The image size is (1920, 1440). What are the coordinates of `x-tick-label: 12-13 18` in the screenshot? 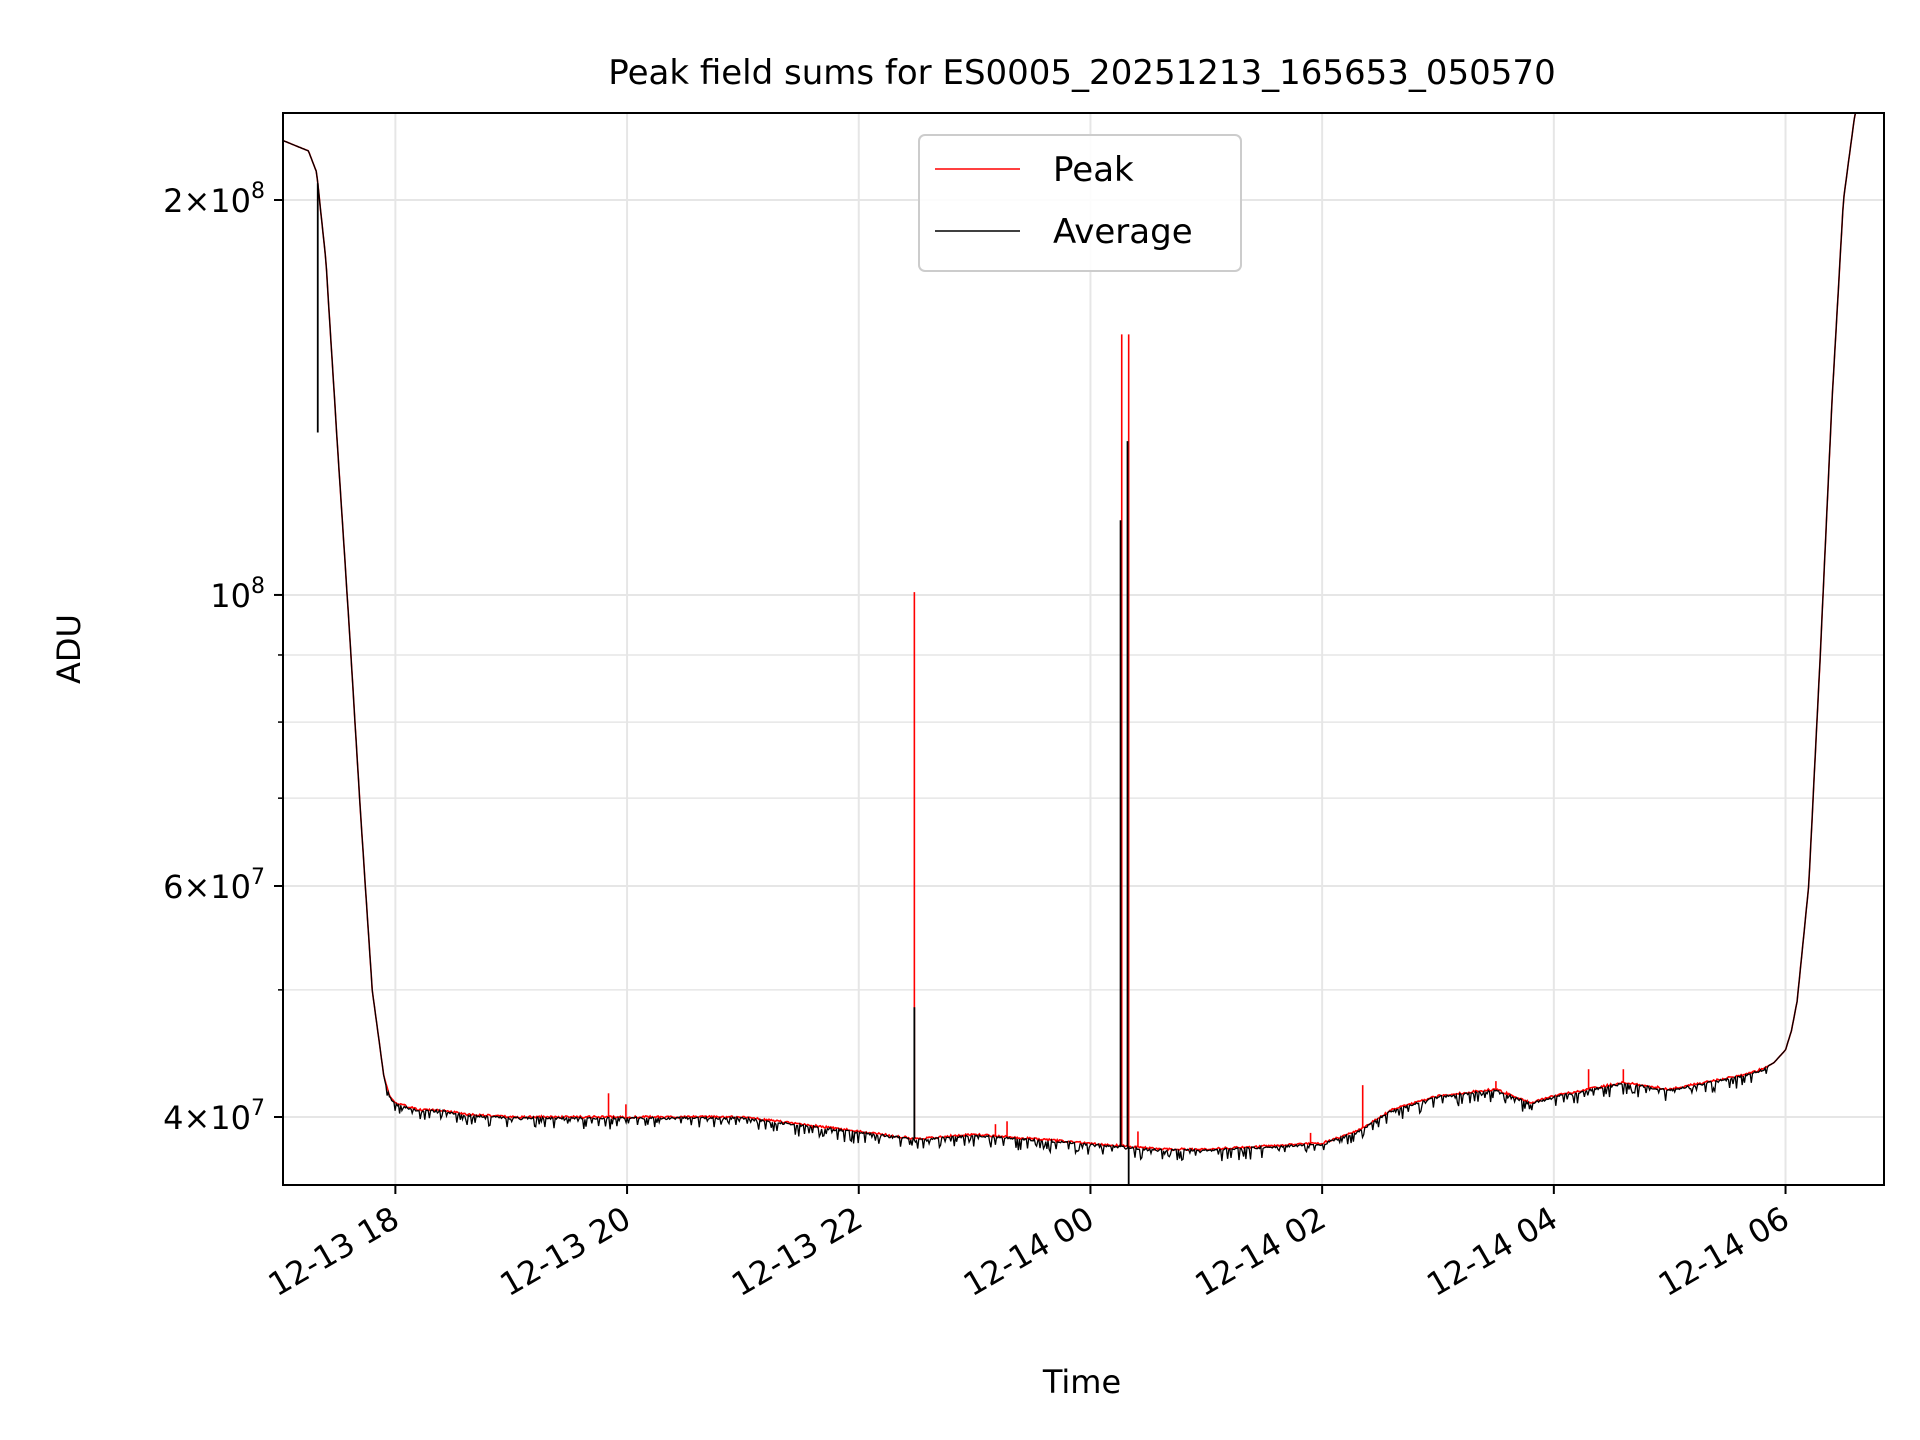 It's located at (334, 1251).